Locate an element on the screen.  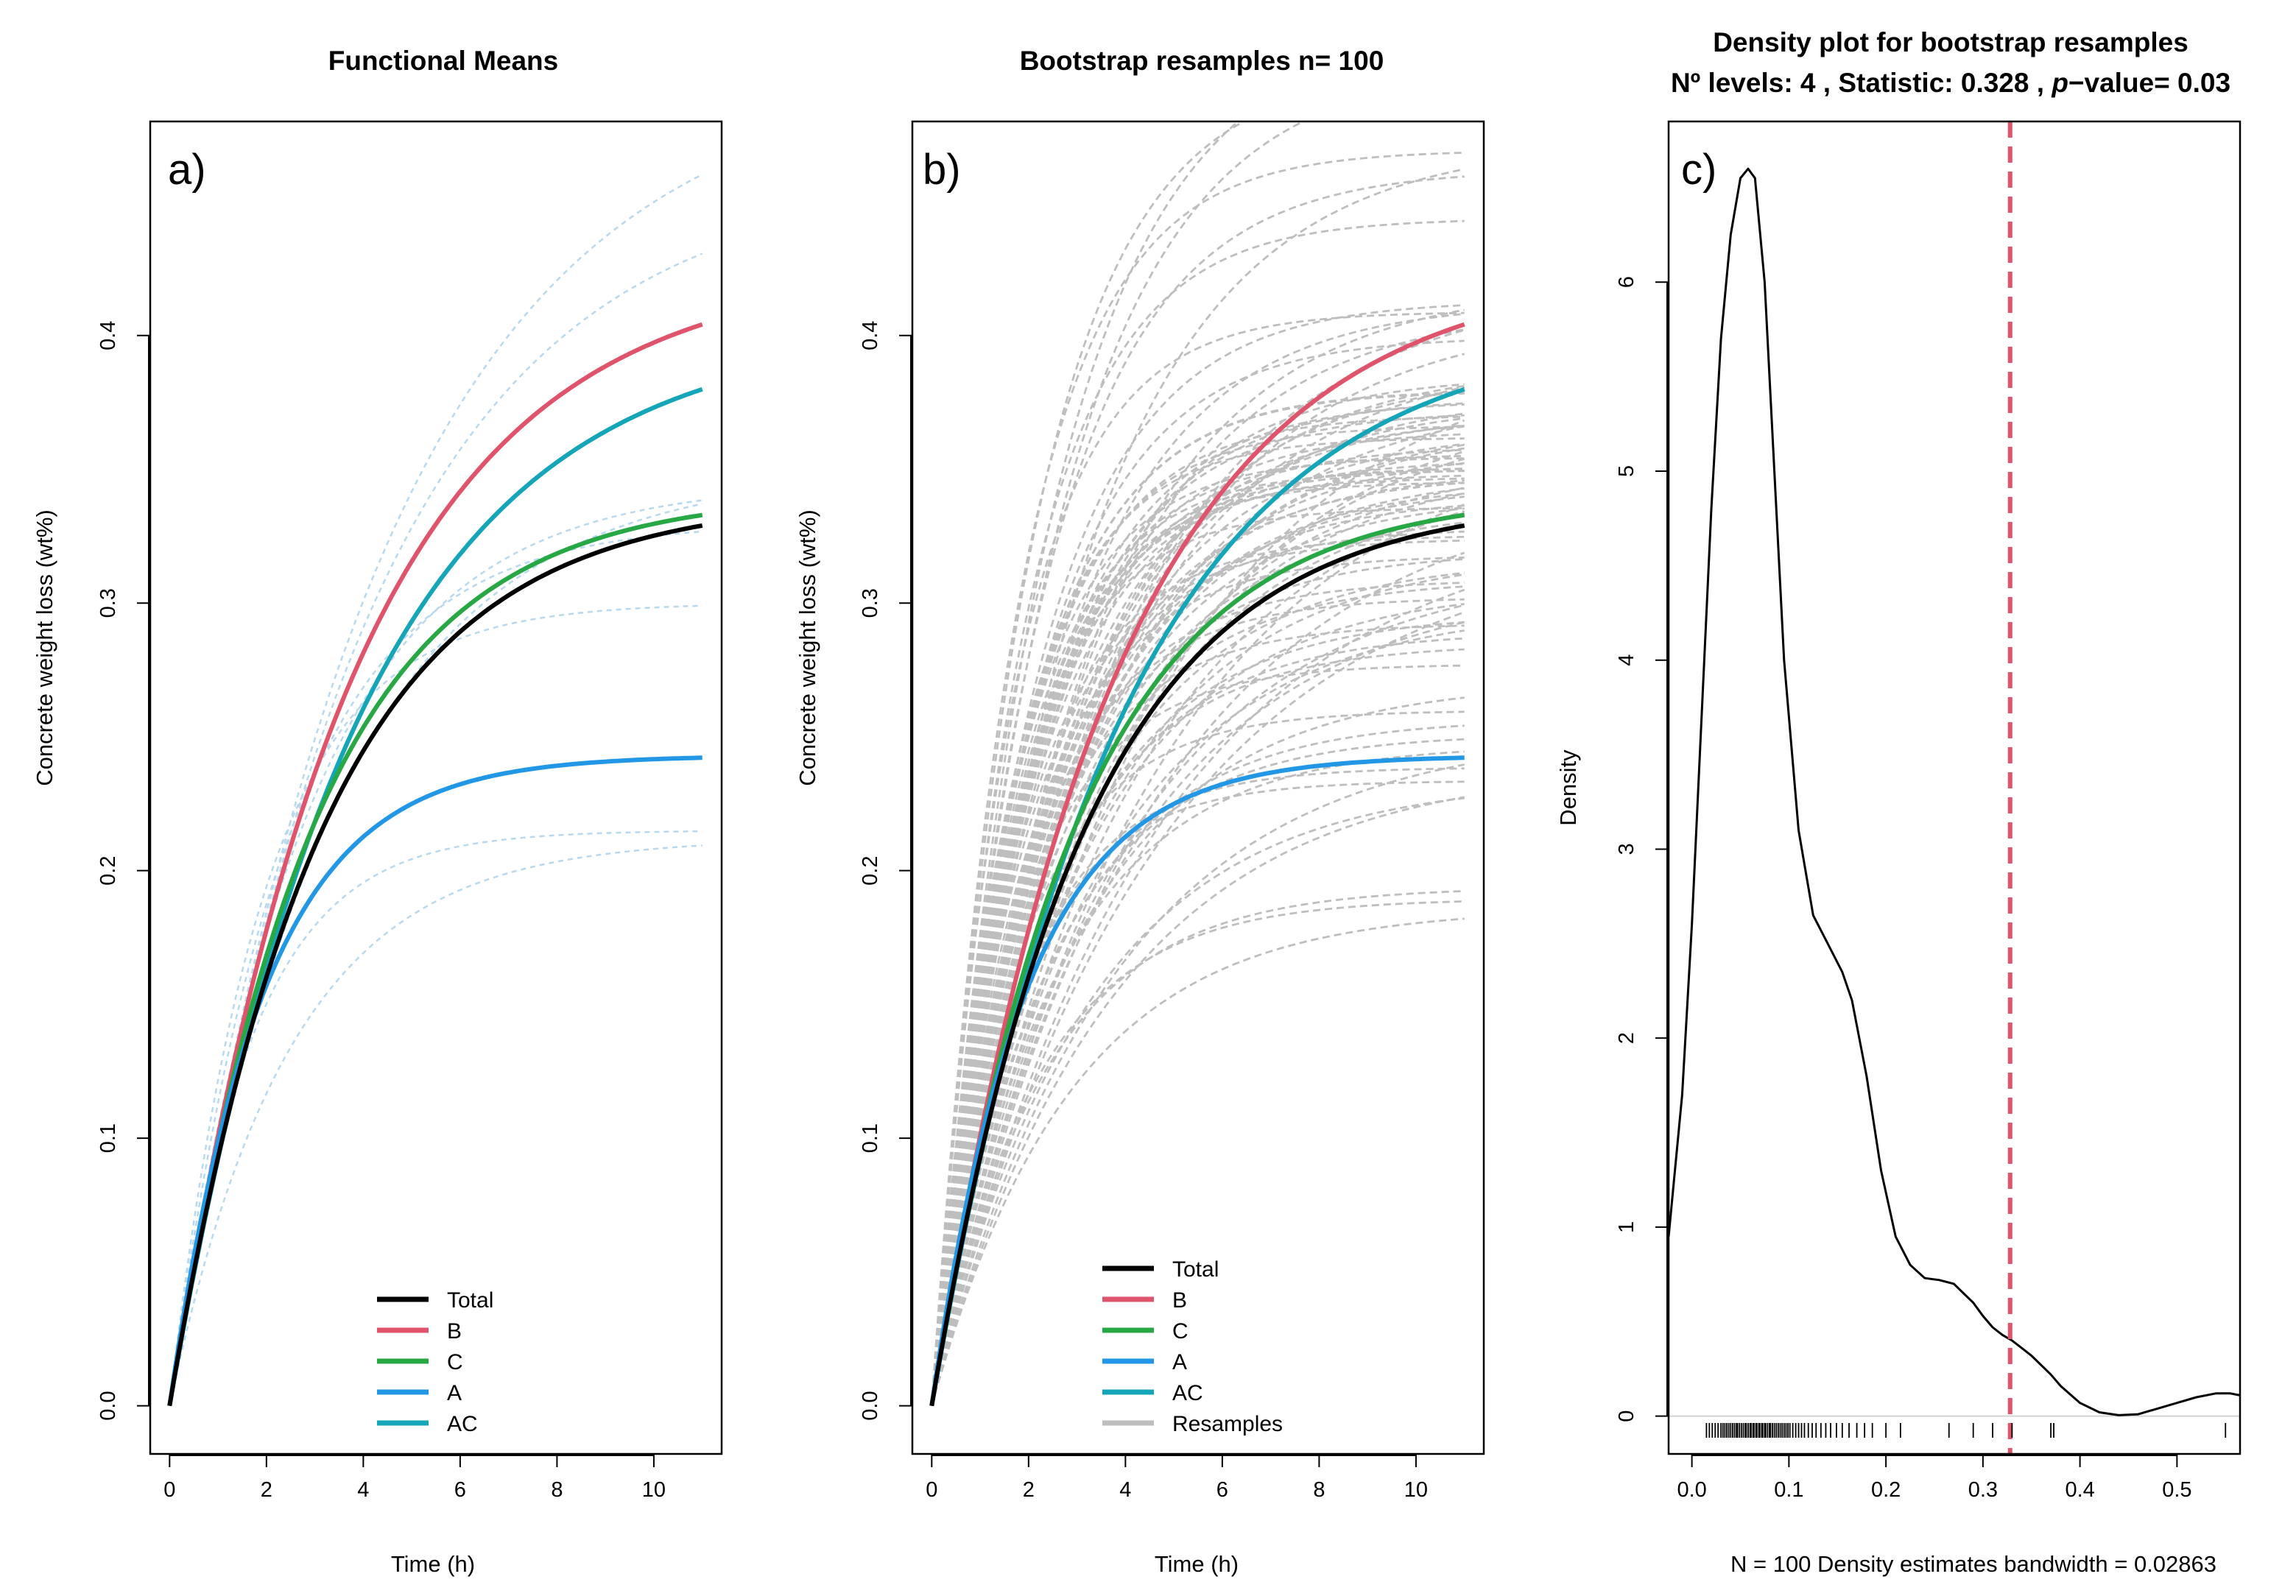
panel-c-y-tick-label: 0 is located at coordinates (1626, 1416).